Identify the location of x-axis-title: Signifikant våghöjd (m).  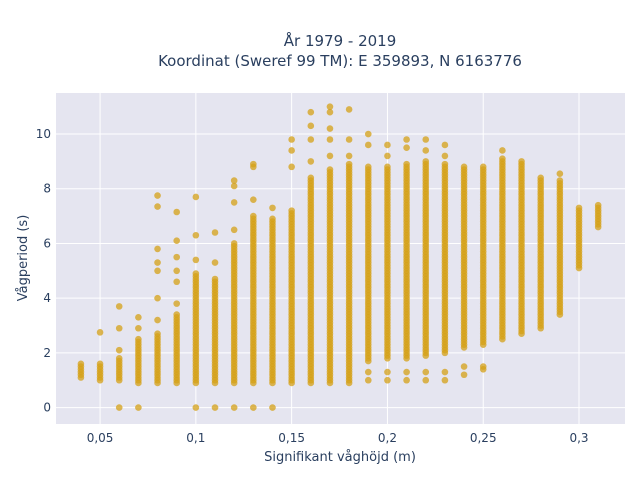
(340, 457).